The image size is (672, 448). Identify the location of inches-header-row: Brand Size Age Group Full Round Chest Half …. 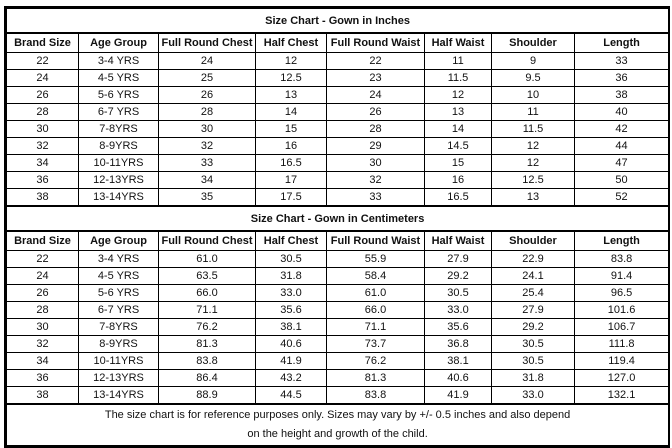
(338, 42).